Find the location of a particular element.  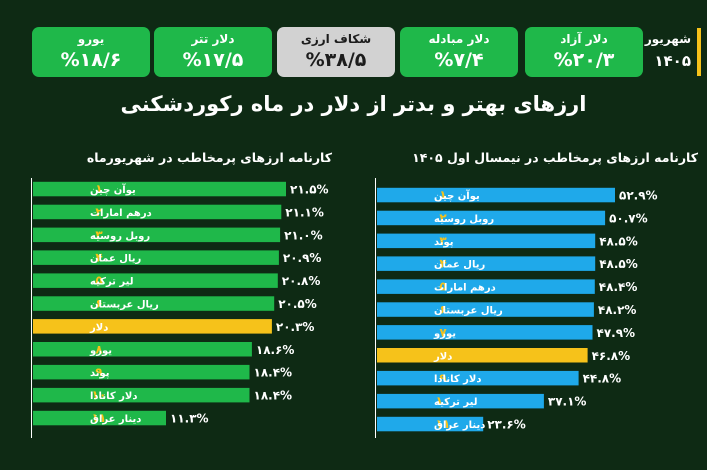

month-chart-axis-line is located at coordinates (31, 308).